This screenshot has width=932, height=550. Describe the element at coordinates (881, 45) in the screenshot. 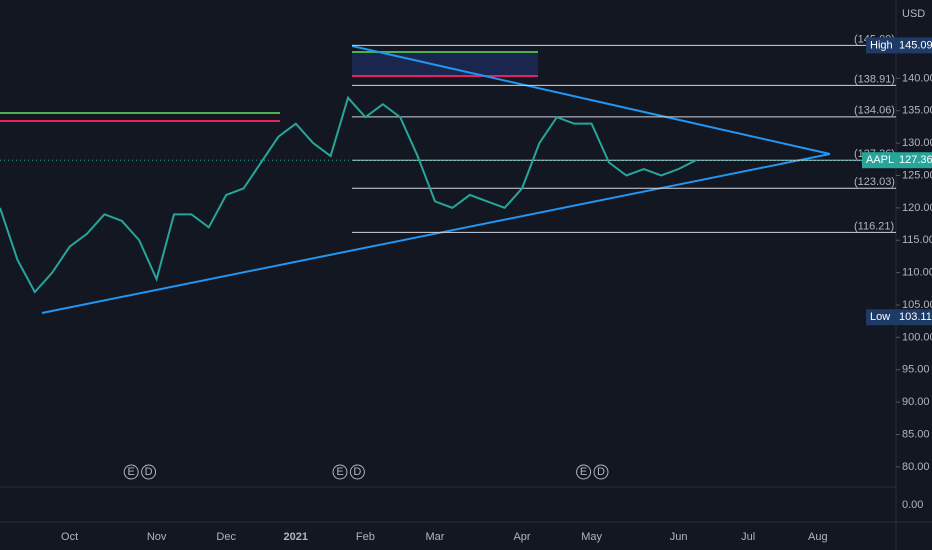

I see `high-label: High` at that location.